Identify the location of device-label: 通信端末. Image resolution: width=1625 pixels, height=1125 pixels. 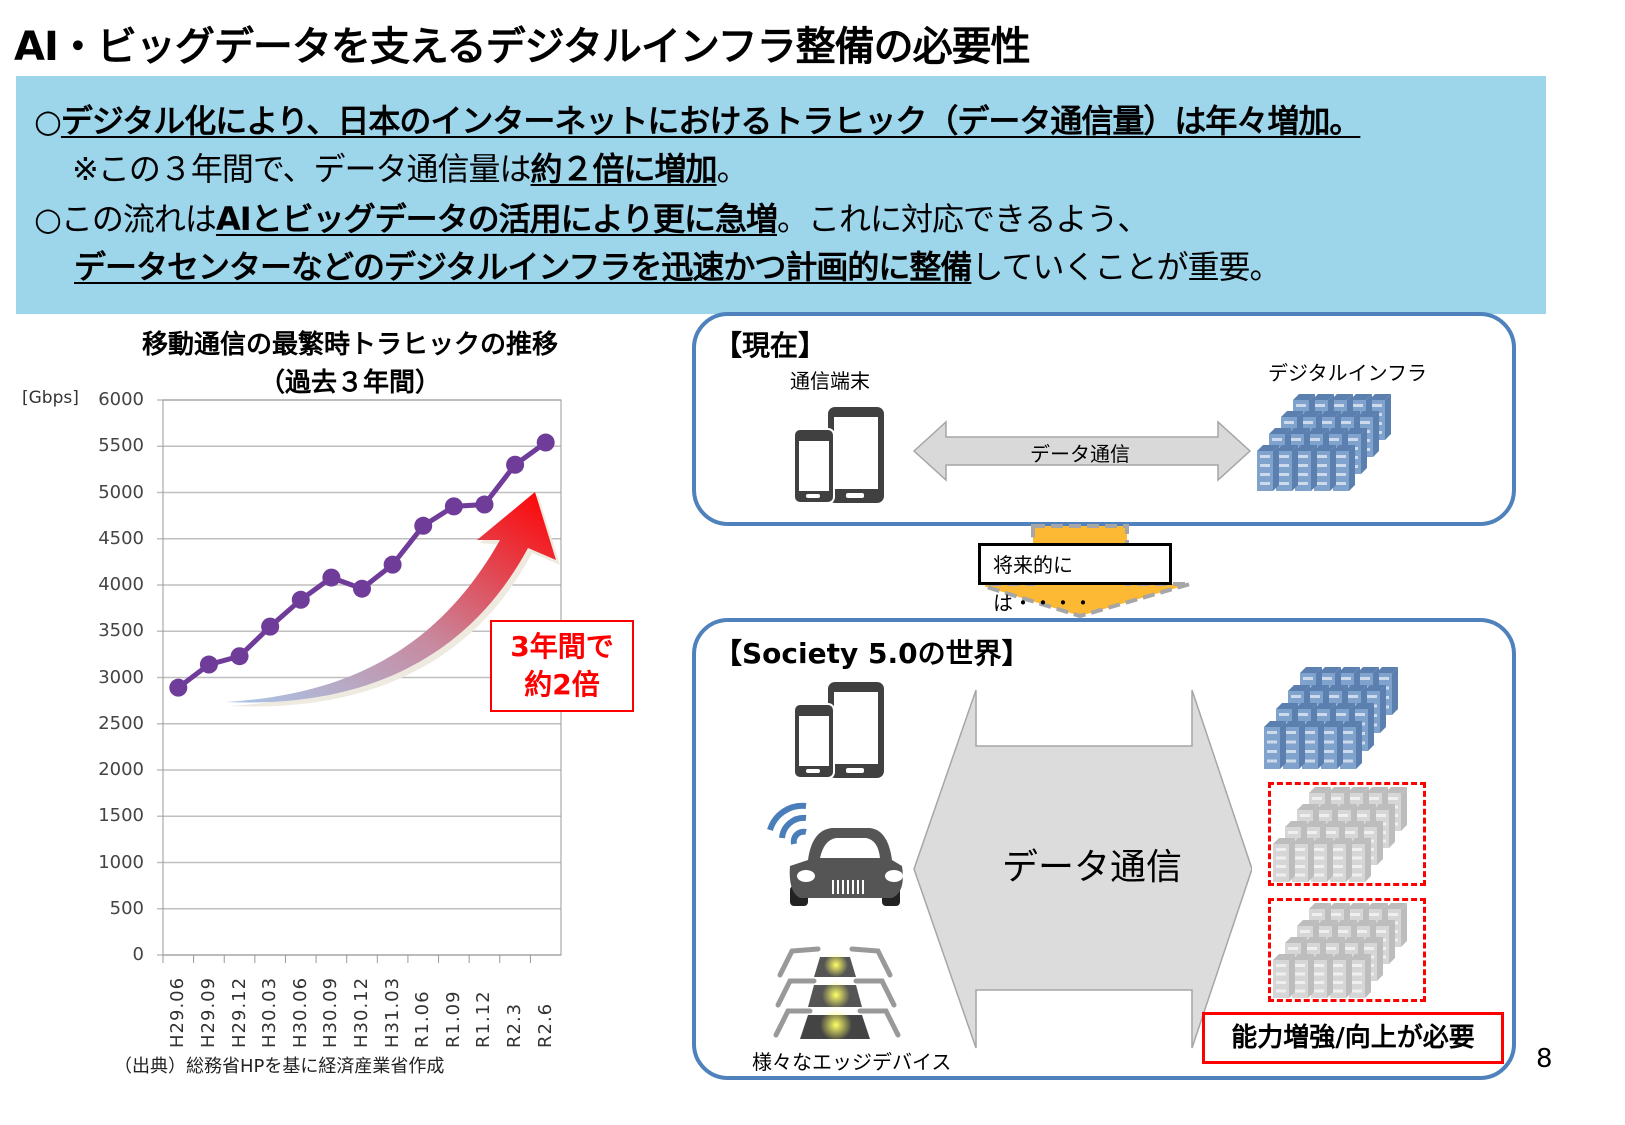
(830, 381).